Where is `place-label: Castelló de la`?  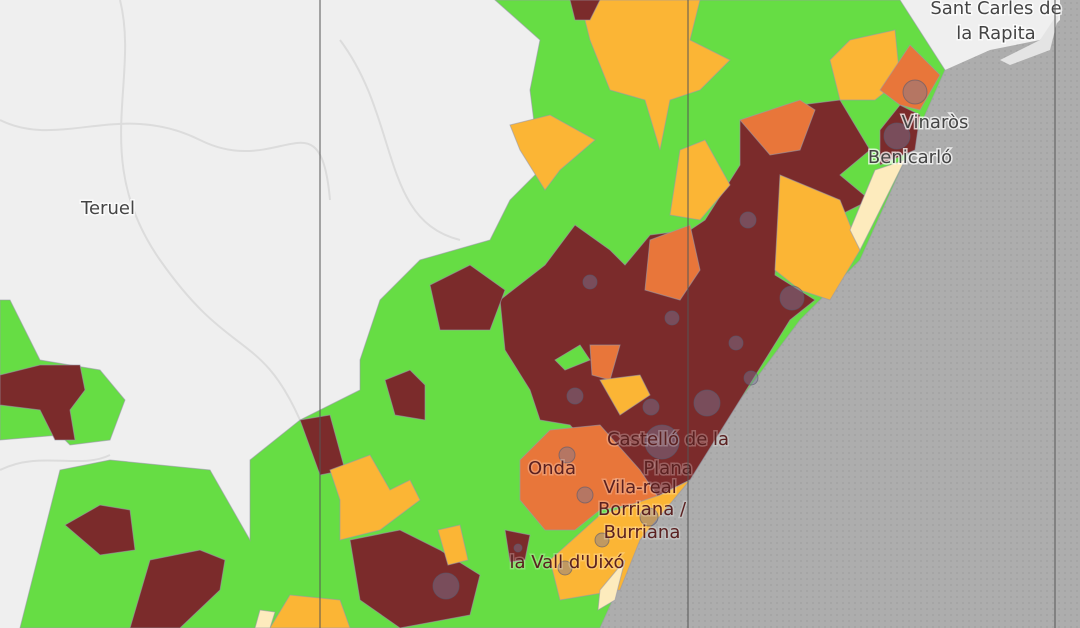
place-label: Castelló de la is located at coordinates (668, 439).